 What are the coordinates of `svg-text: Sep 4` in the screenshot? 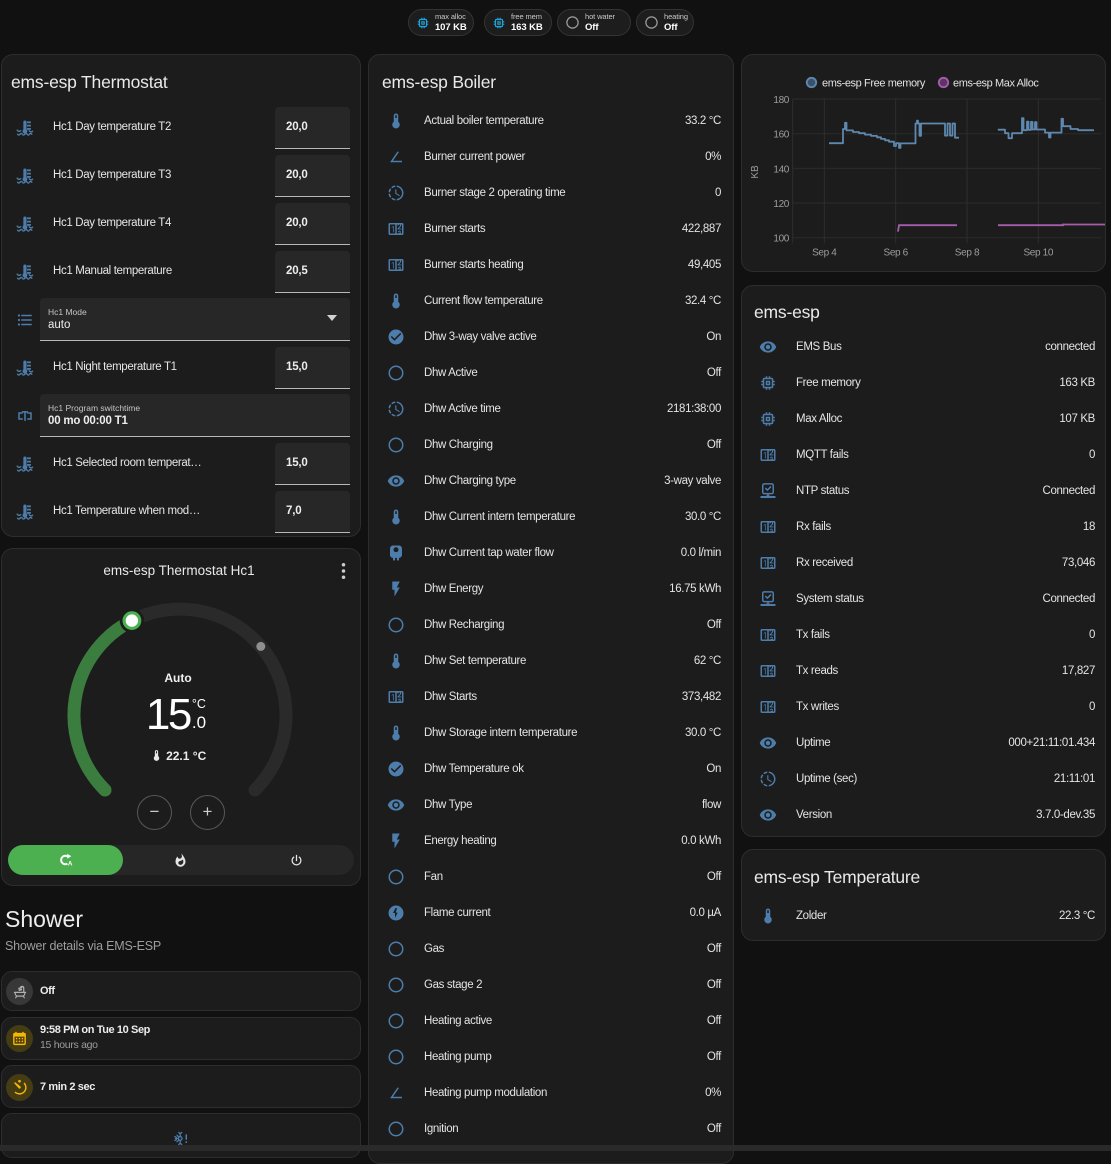 It's located at (824, 253).